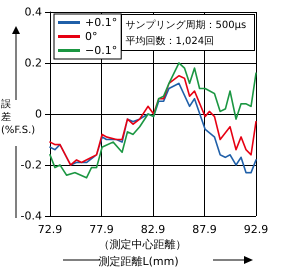 The height and width of the screenshot is (270, 285). What do you see at coordinates (38, 114) in the screenshot?
I see `y-tick-label: 0` at bounding box center [38, 114].